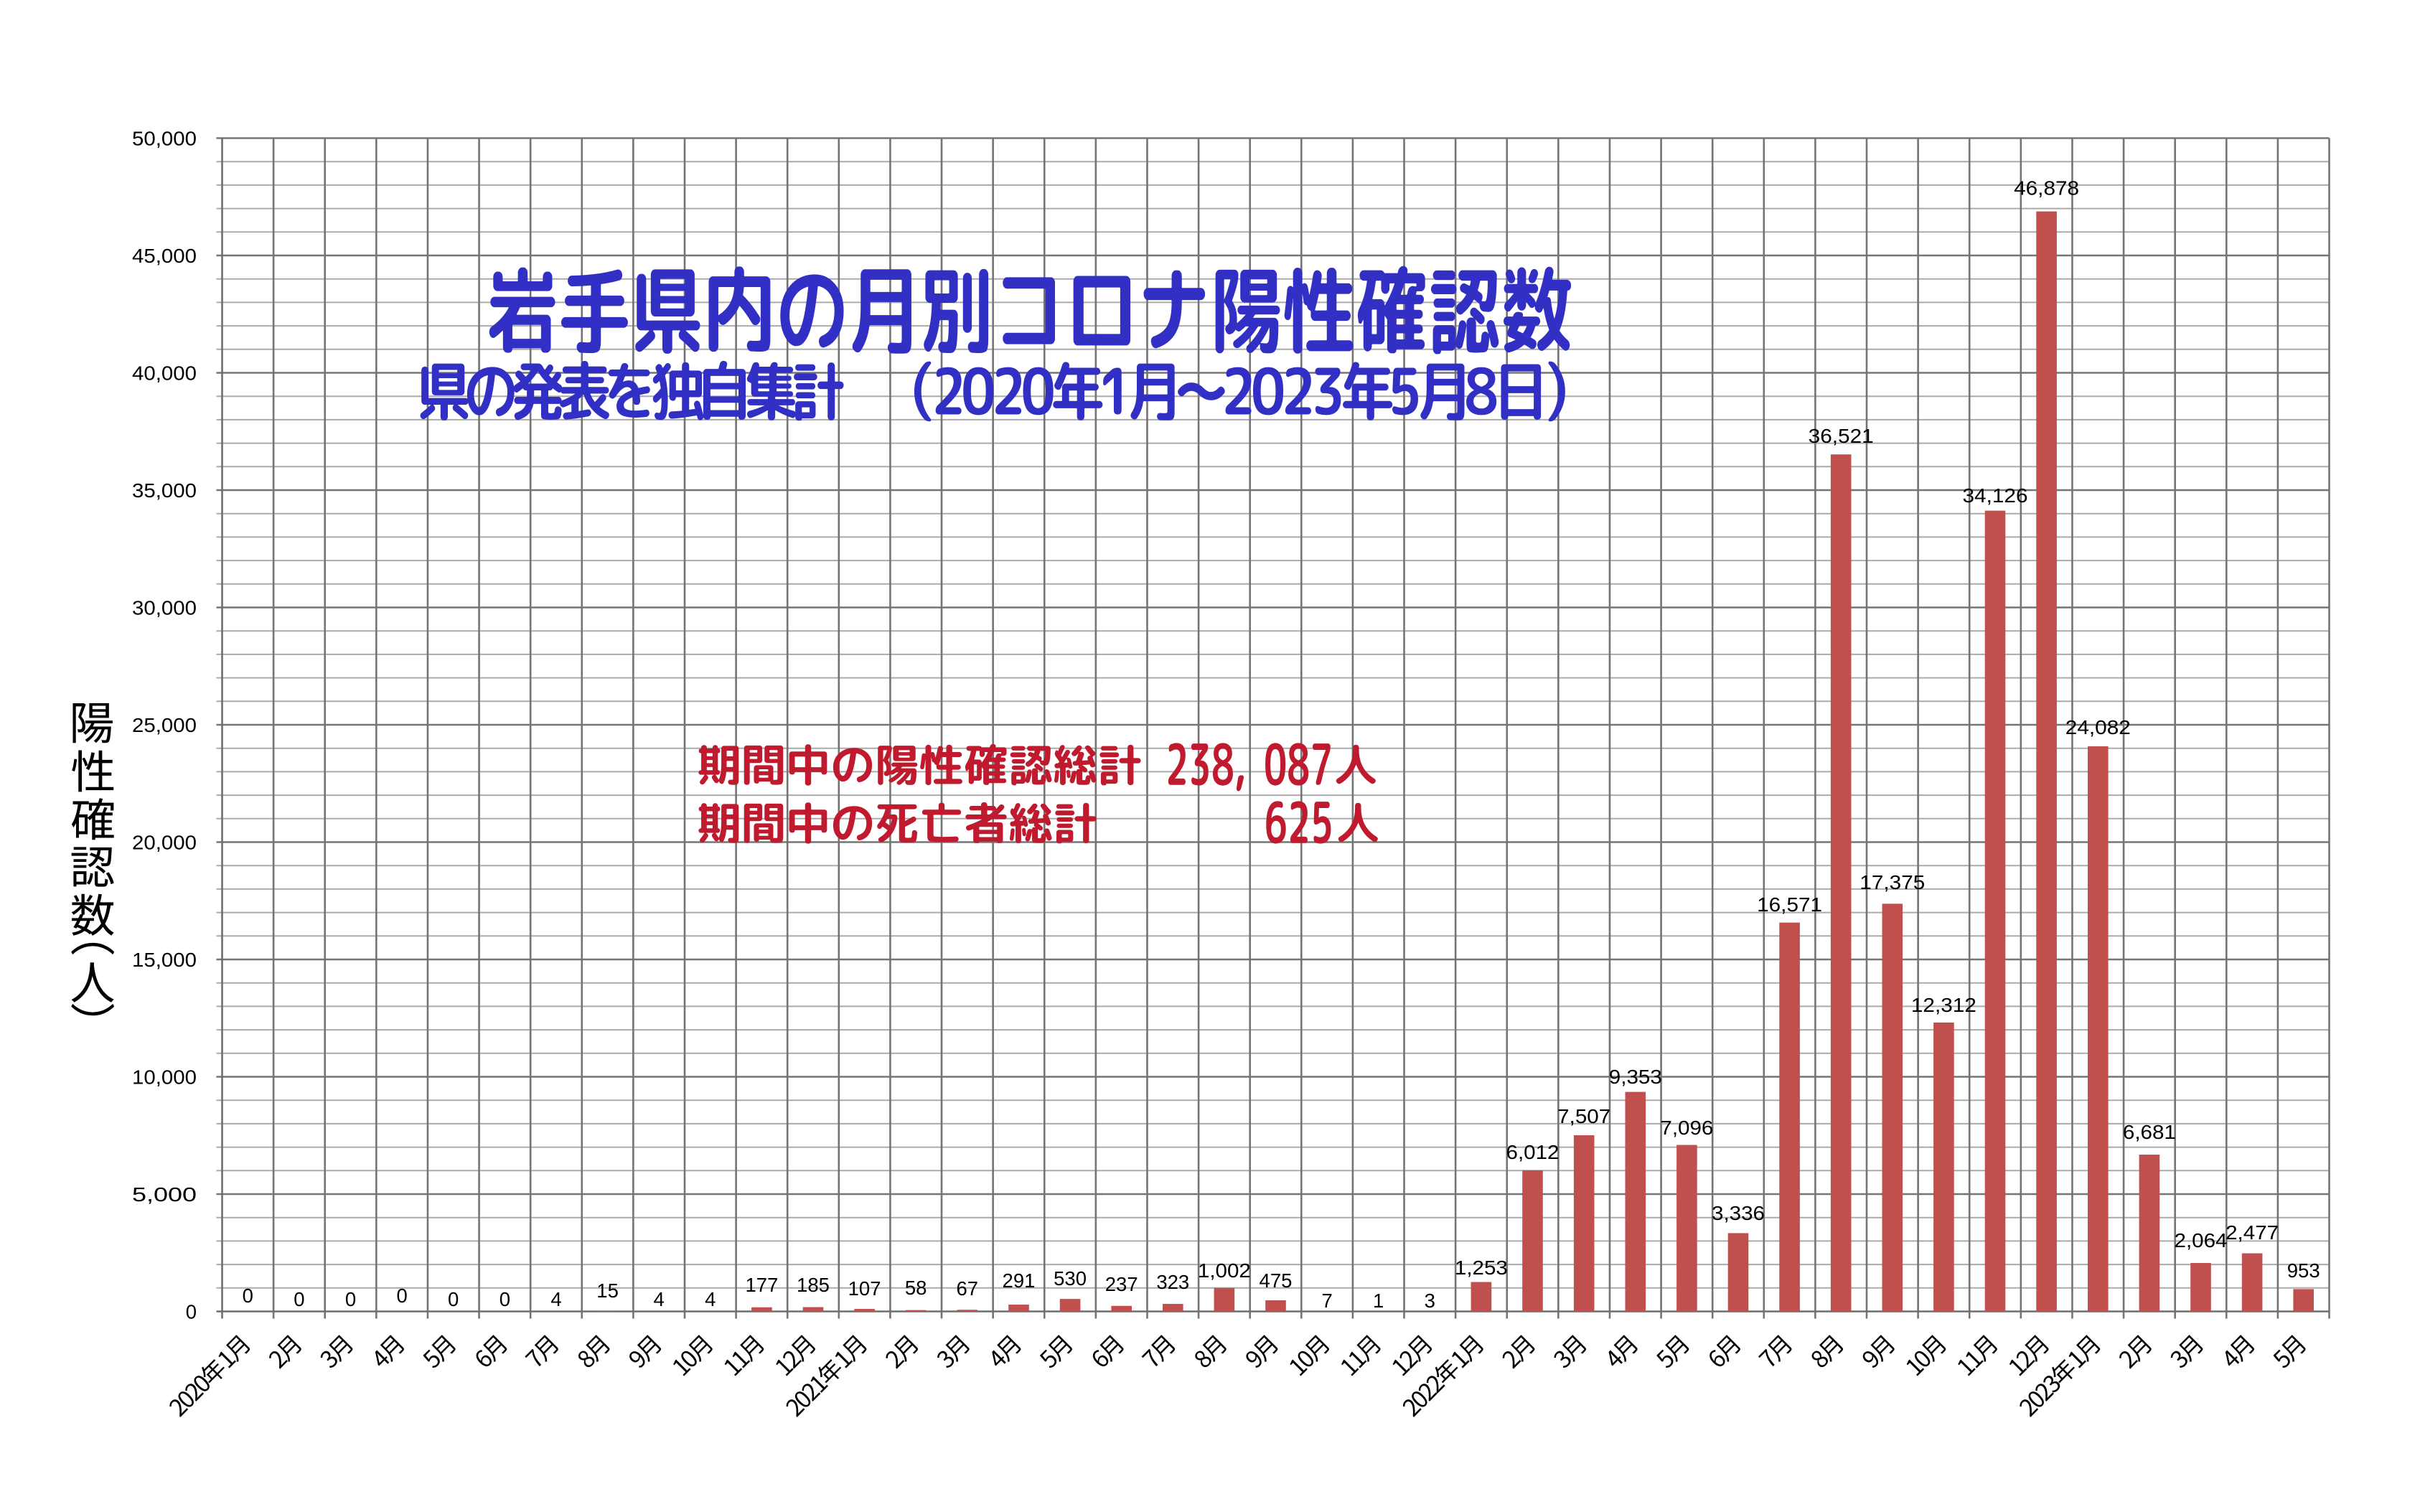  I want to click on svg-text: 237, so click(1121, 1284).